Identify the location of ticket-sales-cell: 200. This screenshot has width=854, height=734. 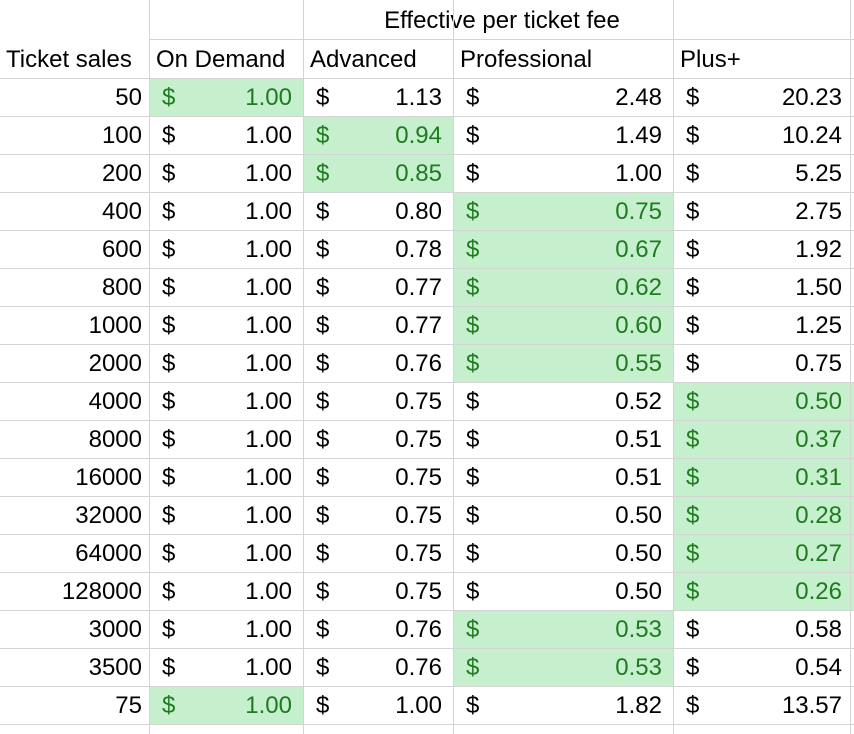
(75, 174).